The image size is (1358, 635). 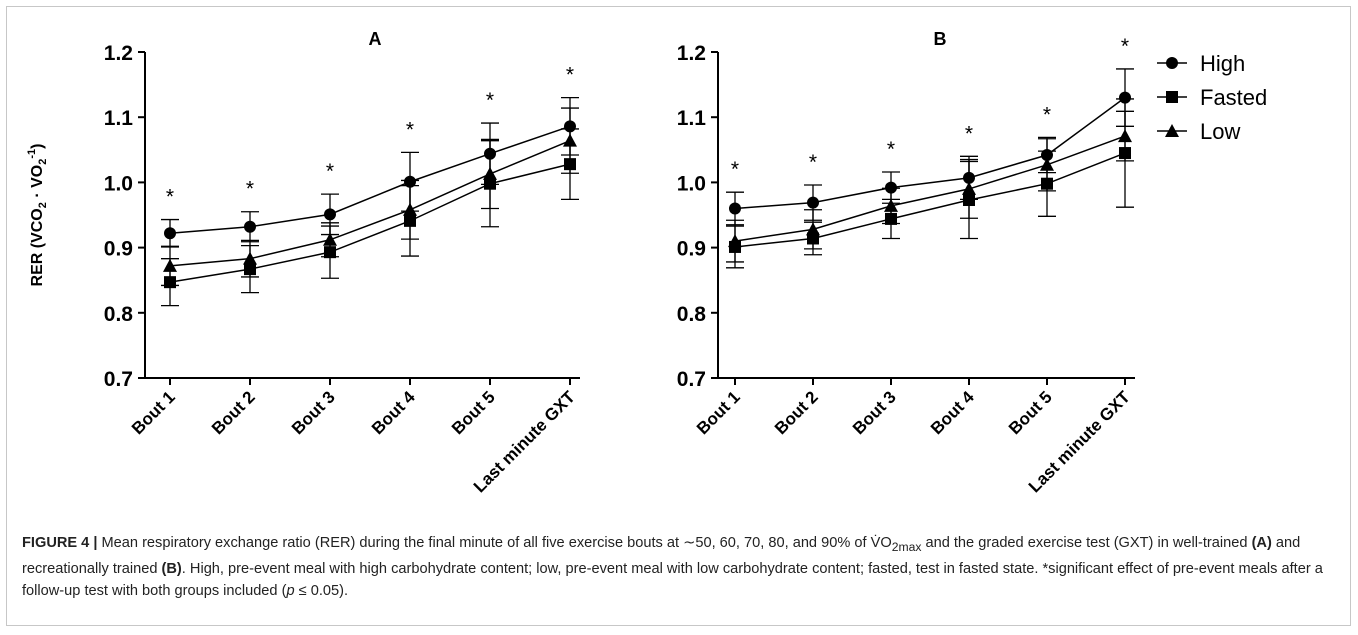 I want to click on legend-label: Fasted, so click(x=1233, y=97).